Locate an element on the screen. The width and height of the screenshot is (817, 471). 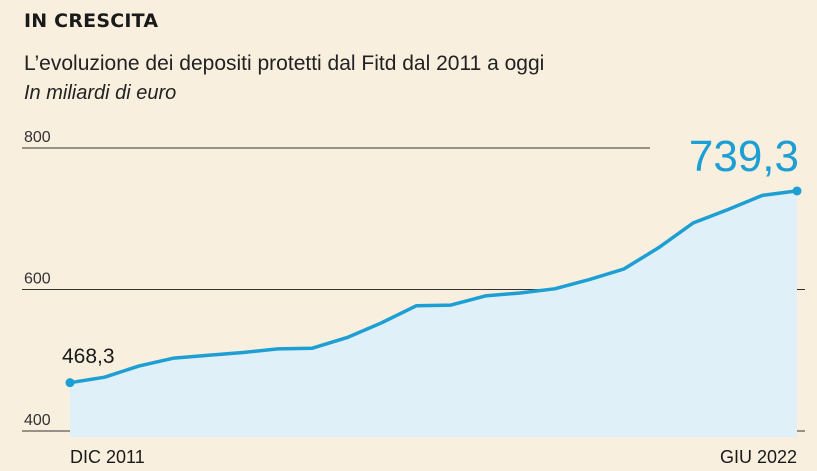
chart-unit: In miliardi di euro is located at coordinates (100, 93).